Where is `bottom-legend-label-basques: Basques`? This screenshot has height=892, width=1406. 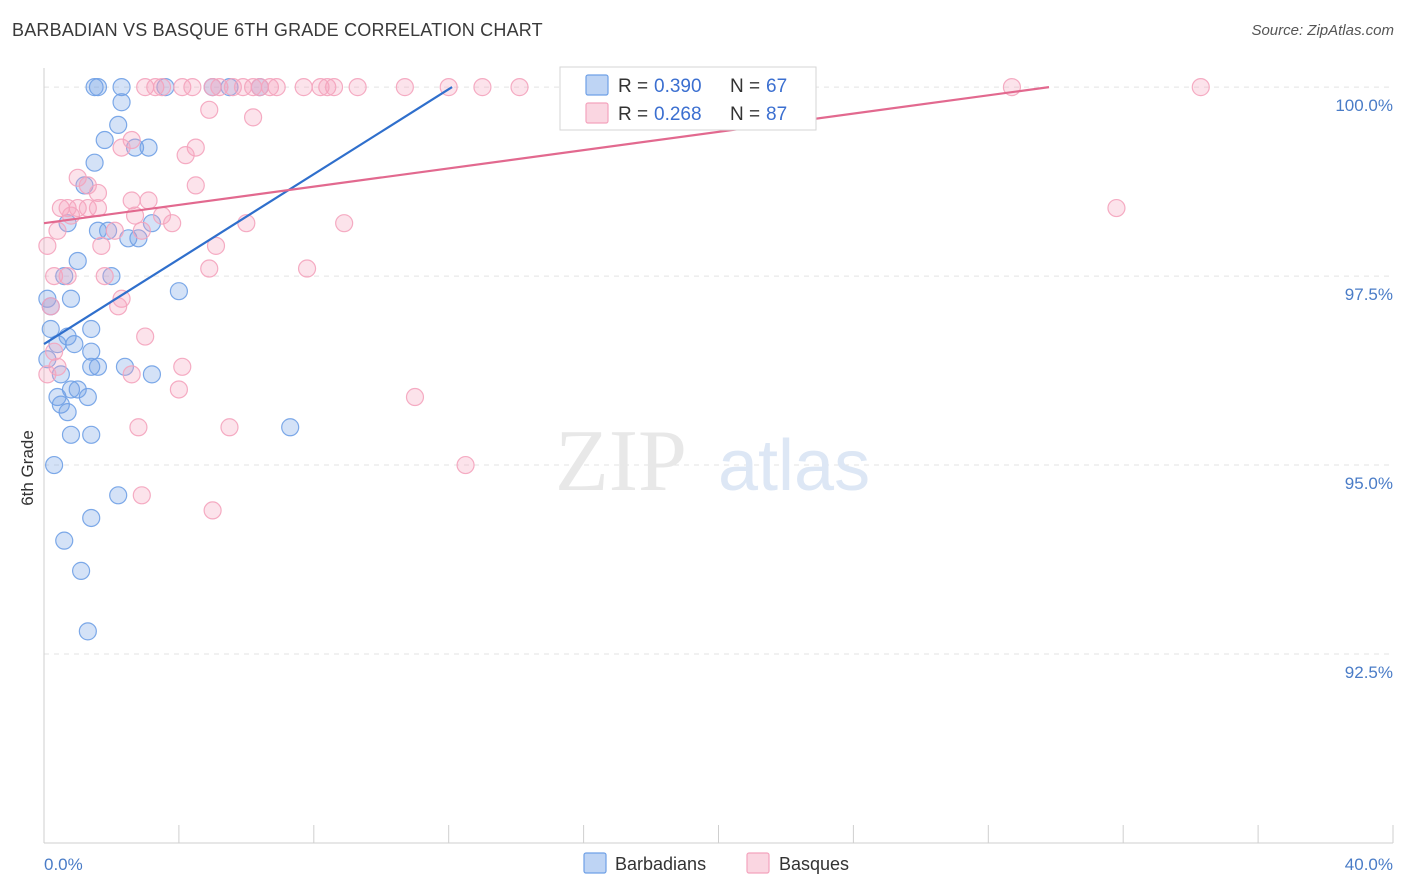
bottom-legend-label-basques: Basques is located at coordinates (814, 864).